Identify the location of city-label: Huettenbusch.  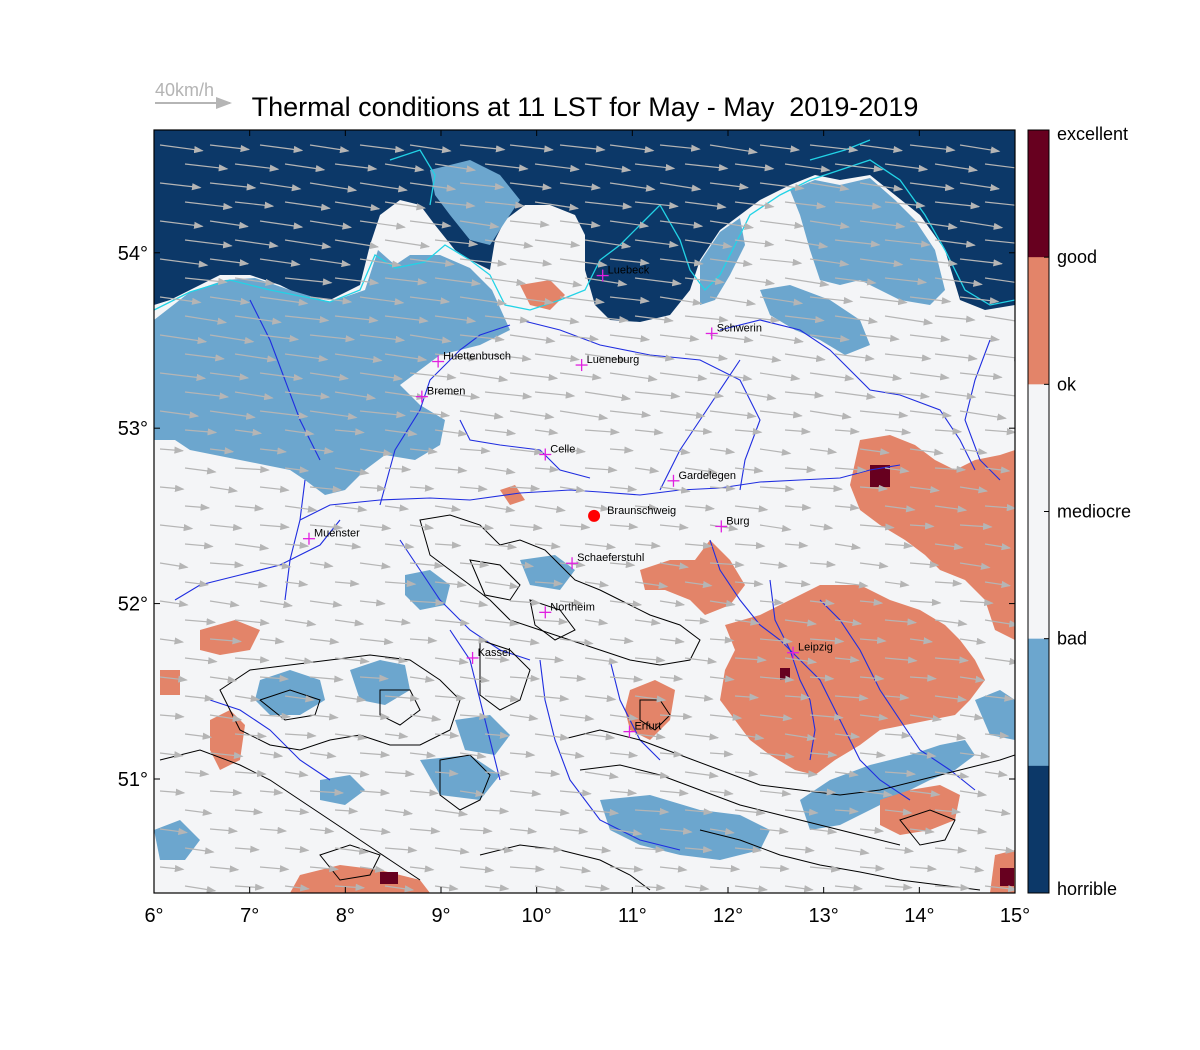
(477, 357).